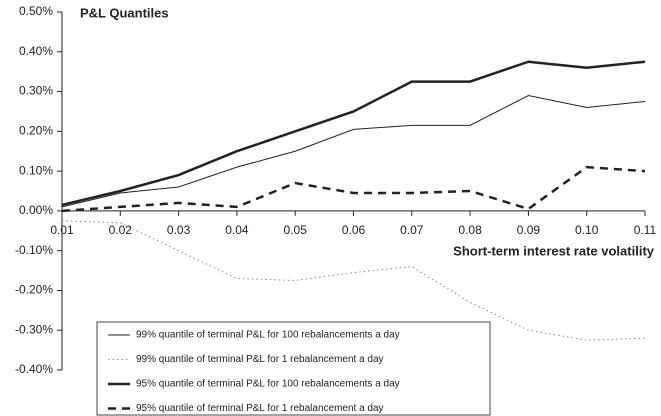 The image size is (661, 416). What do you see at coordinates (34, 250) in the screenshot?
I see `y-tick-label: -0.10%` at bounding box center [34, 250].